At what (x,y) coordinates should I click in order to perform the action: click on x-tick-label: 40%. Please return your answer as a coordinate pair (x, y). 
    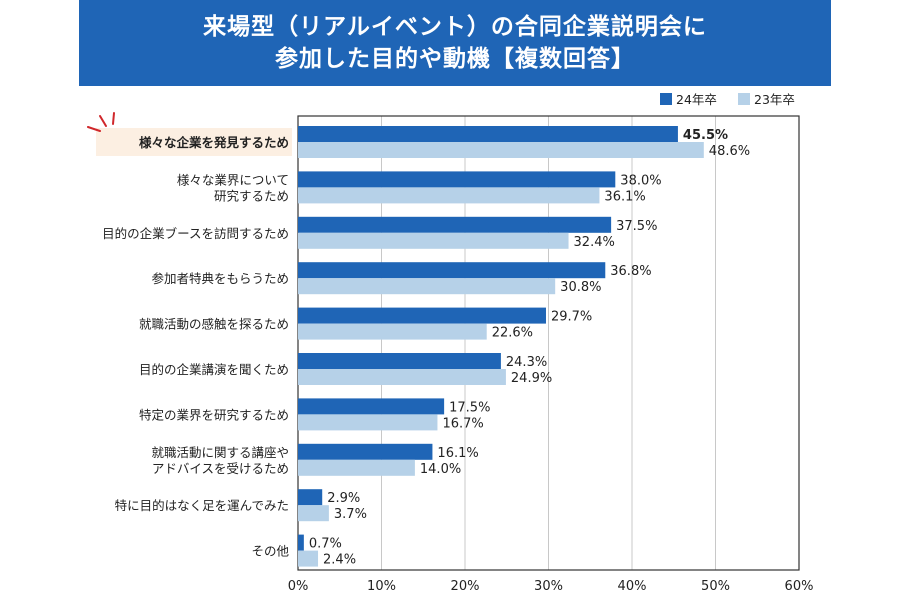
    Looking at the image, I should click on (632, 586).